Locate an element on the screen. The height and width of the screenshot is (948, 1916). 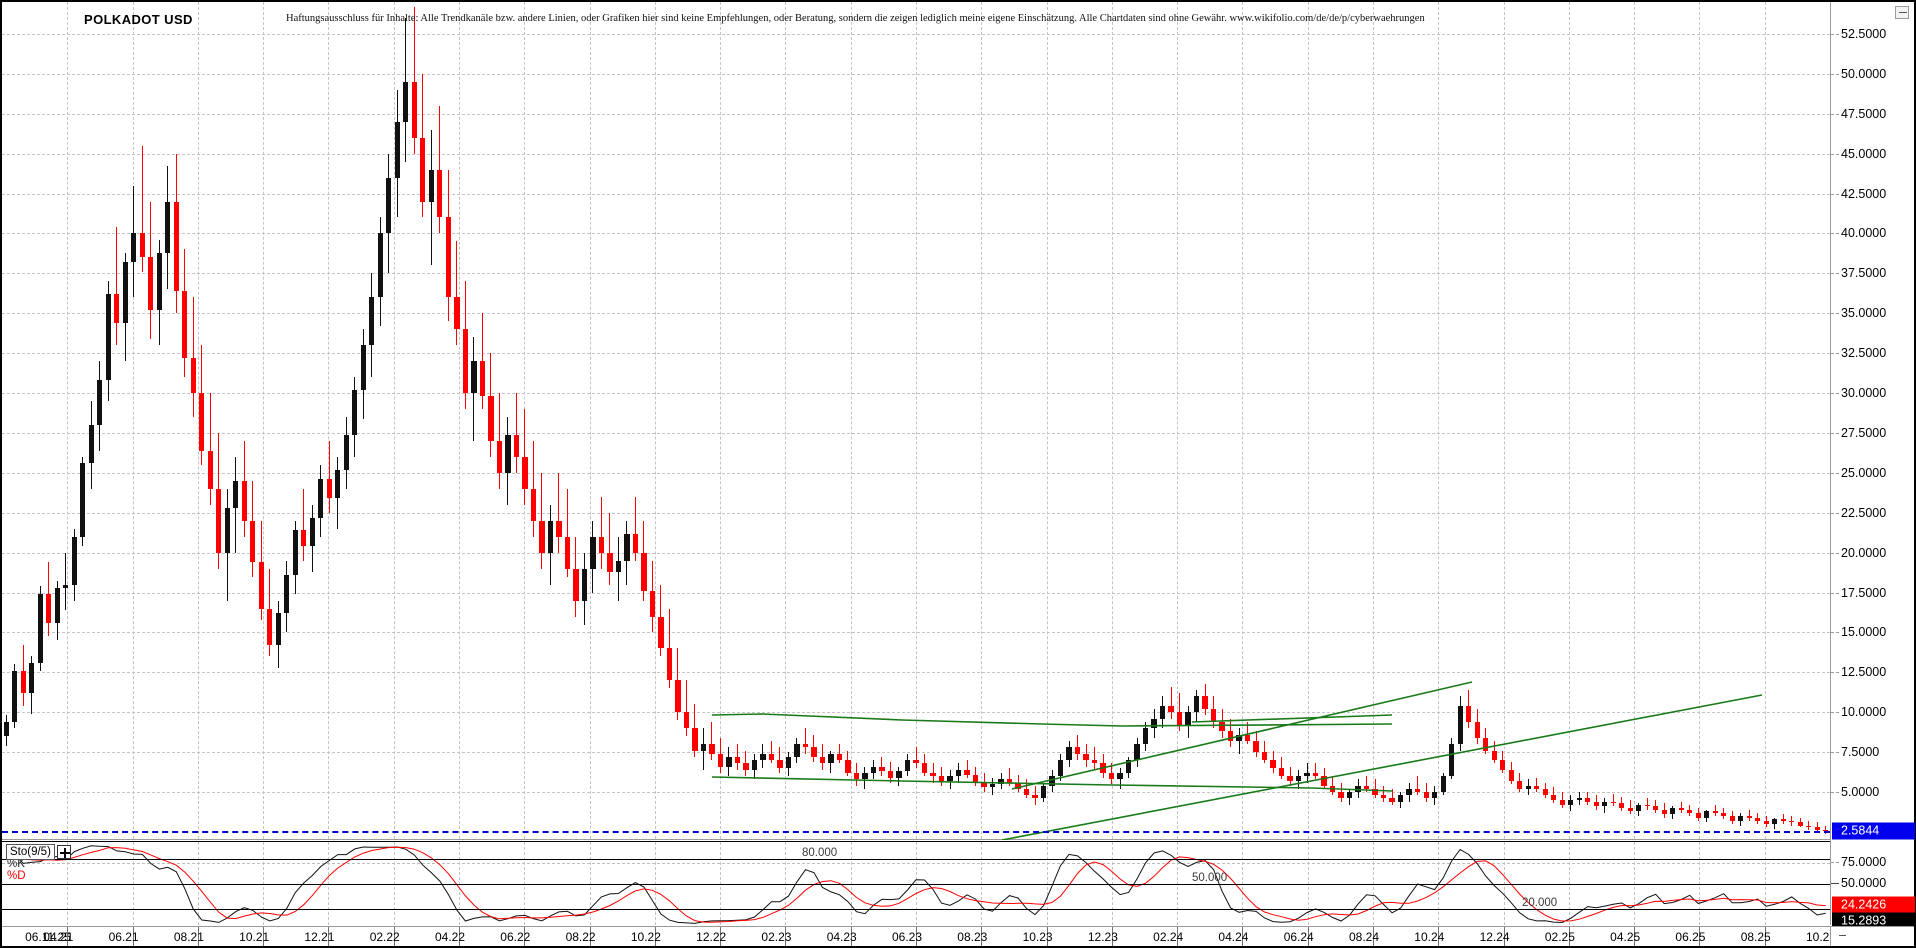
trendline-rising-lower is located at coordinates (1382, 767).